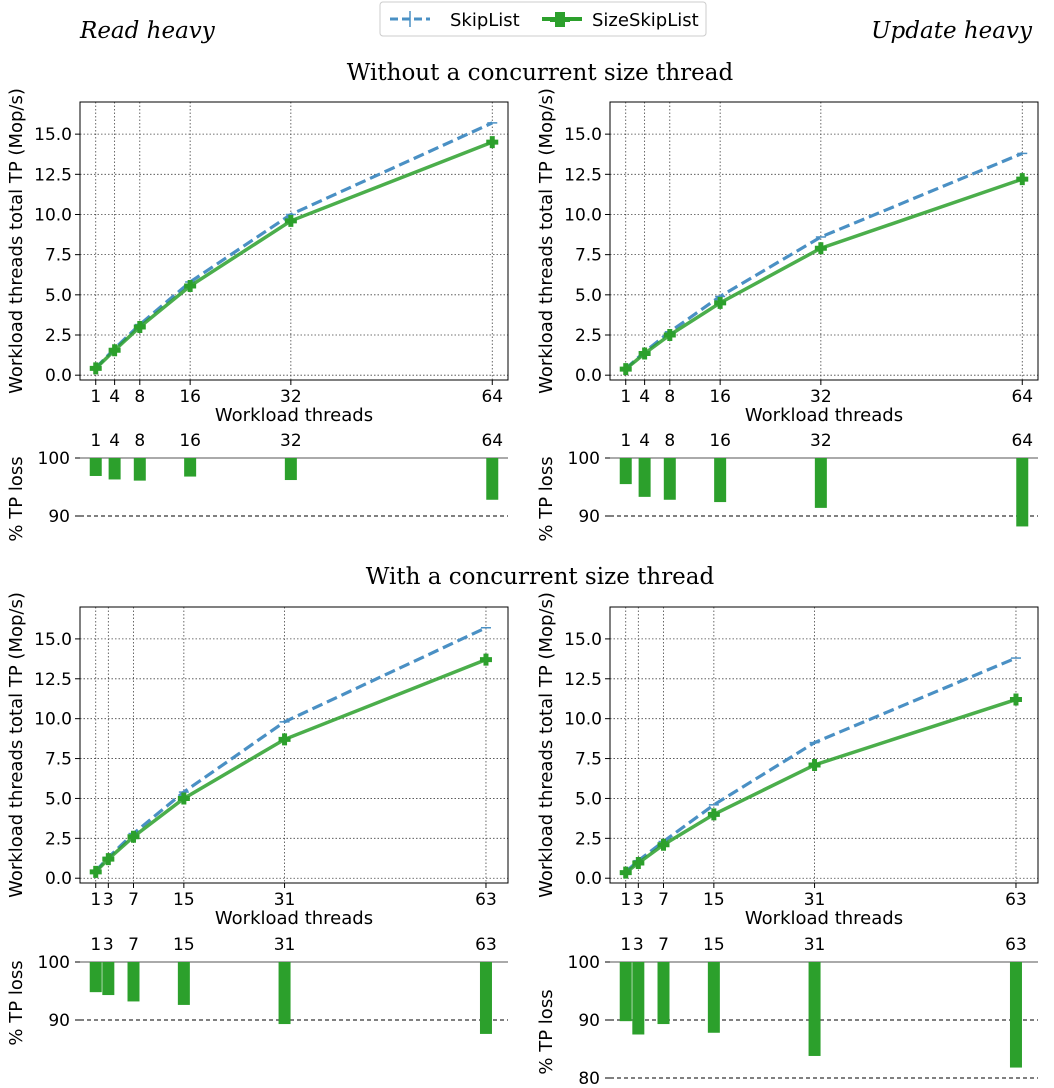  Describe the element at coordinates (108, 945) in the screenshot. I see `bar-category-label: 3` at that location.